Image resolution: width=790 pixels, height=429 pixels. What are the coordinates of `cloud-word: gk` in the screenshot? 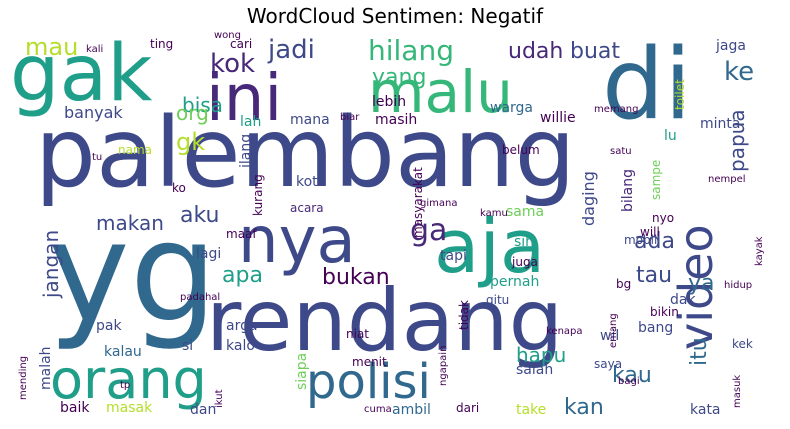 It's located at (190, 142).